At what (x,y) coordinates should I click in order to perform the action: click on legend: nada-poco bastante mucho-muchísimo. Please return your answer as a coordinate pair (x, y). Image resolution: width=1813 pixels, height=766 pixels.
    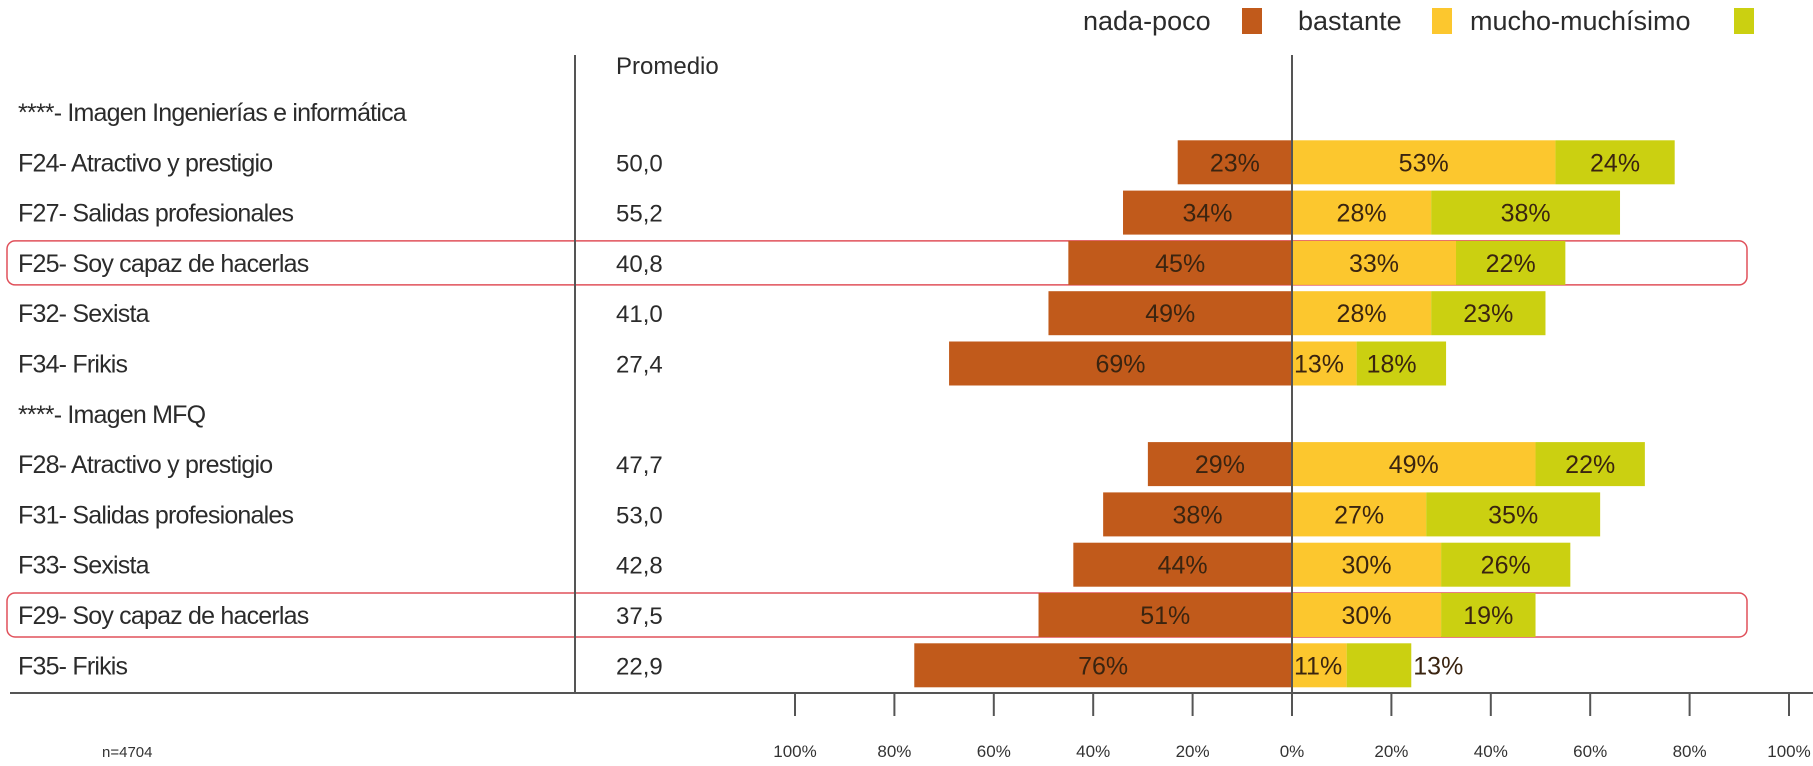
    Looking at the image, I should click on (1418, 21).